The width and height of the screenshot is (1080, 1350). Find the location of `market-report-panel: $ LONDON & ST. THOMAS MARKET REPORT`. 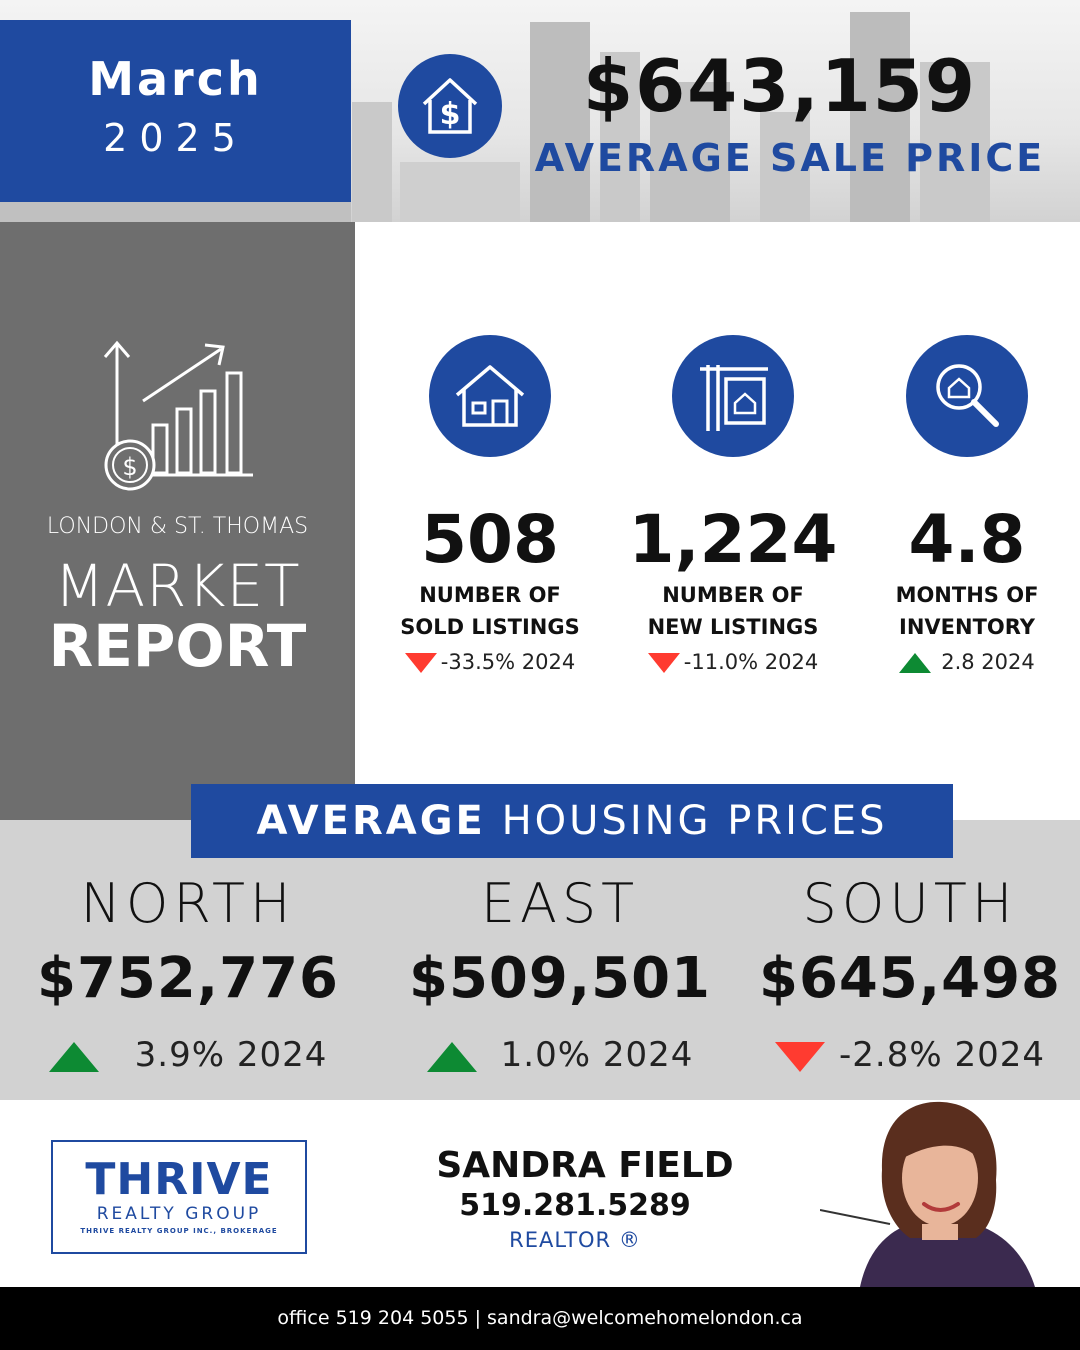

market-report-panel: $ LONDON & ST. THOMAS MARKET REPORT is located at coordinates (177, 521).